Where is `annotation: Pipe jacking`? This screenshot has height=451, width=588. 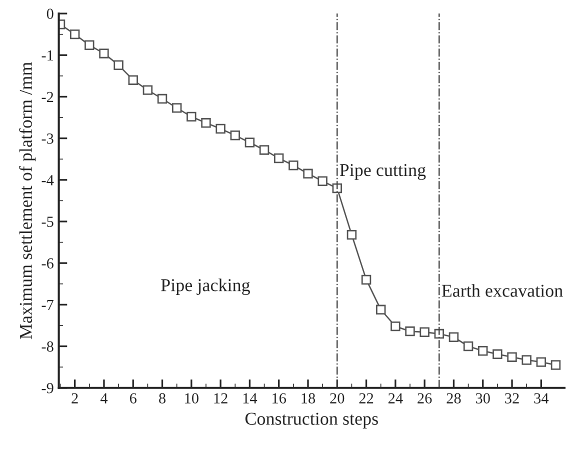
annotation: Pipe jacking is located at coordinates (205, 287).